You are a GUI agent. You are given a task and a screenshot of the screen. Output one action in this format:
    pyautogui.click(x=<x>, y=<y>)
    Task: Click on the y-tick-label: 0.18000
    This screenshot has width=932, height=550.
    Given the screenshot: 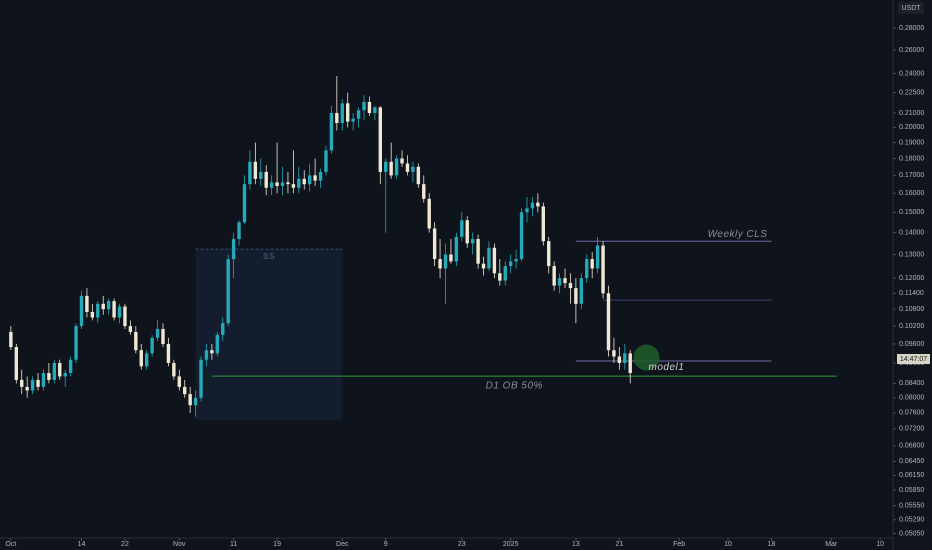 What is the action you would take?
    pyautogui.click(x=911, y=158)
    